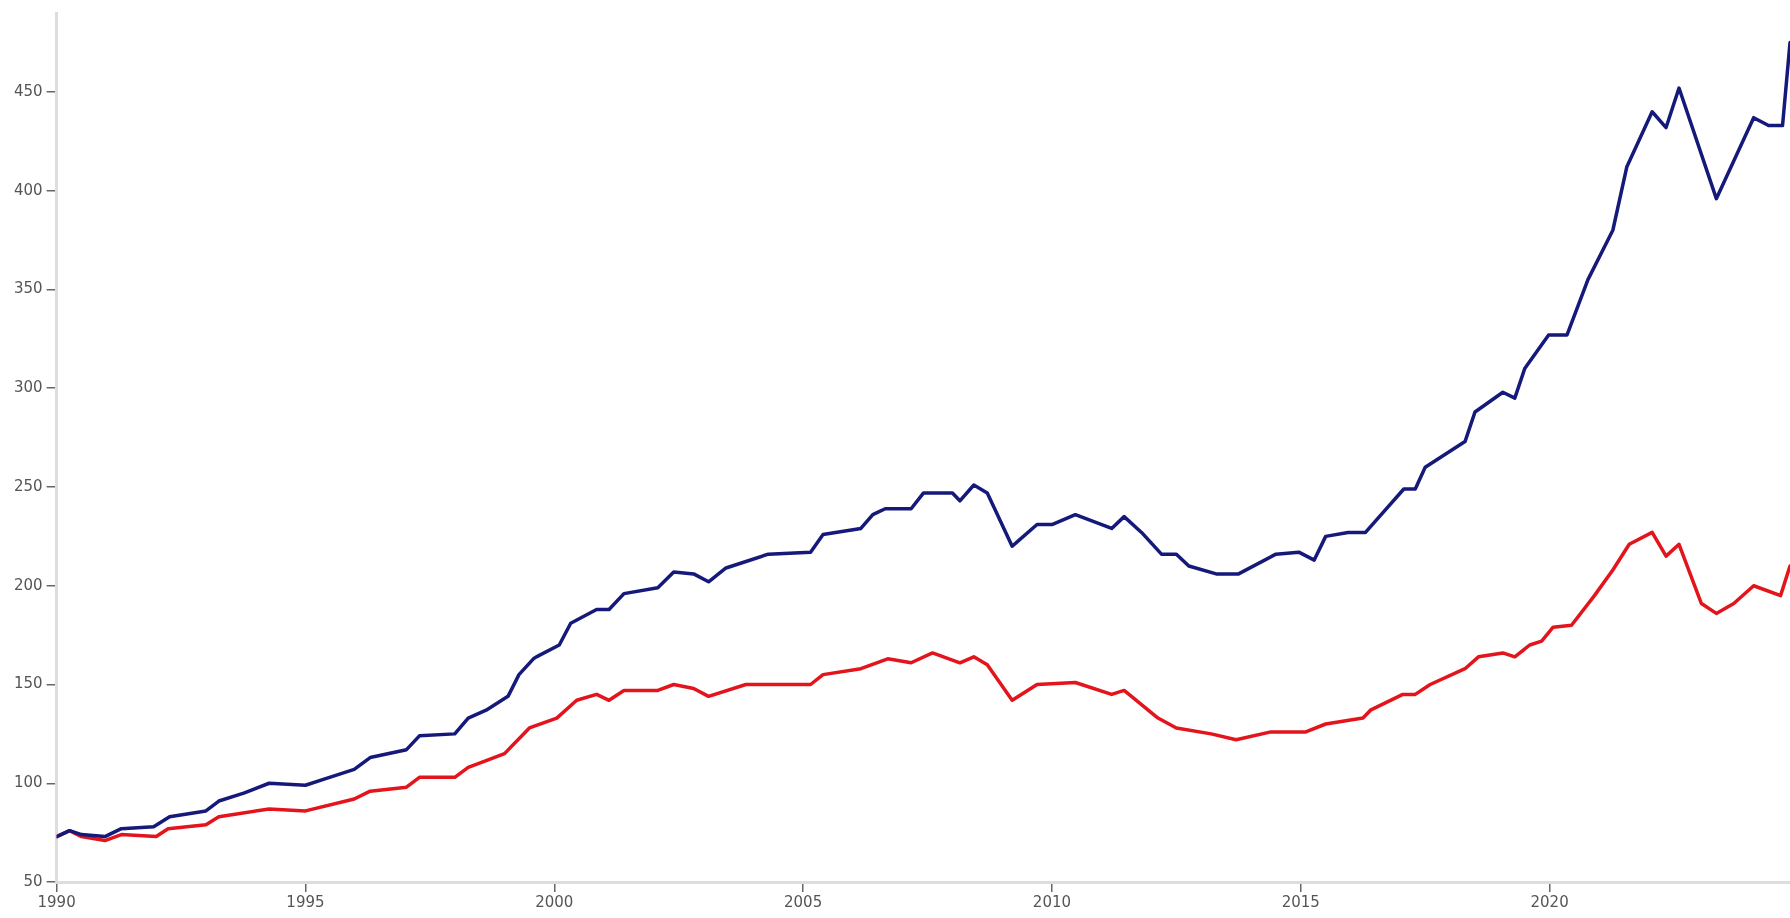 This screenshot has height=918, width=1790. Describe the element at coordinates (1052, 901) in the screenshot. I see `x-tick-label: 2010` at that location.